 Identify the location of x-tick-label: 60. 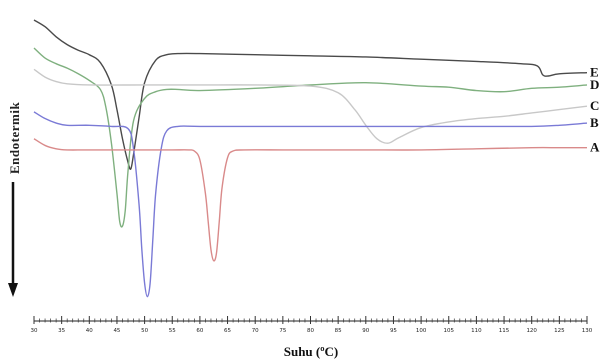
(199, 331).